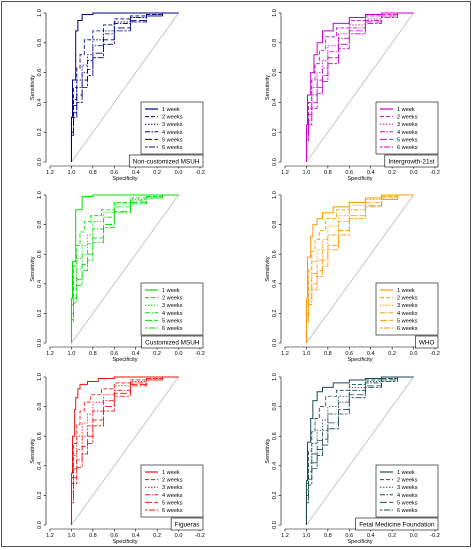  I want to click on panel-name-box: Customized MSUH, so click(172, 342).